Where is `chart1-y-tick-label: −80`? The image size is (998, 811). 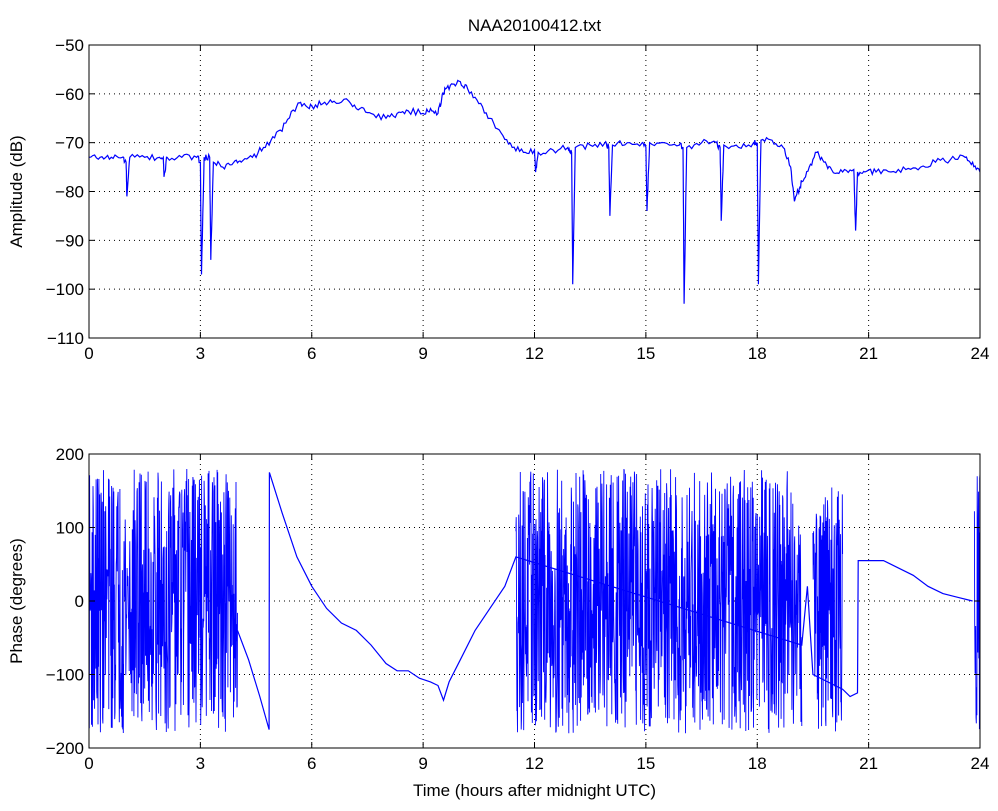
chart1-y-tick-label: −80 is located at coordinates (69, 192).